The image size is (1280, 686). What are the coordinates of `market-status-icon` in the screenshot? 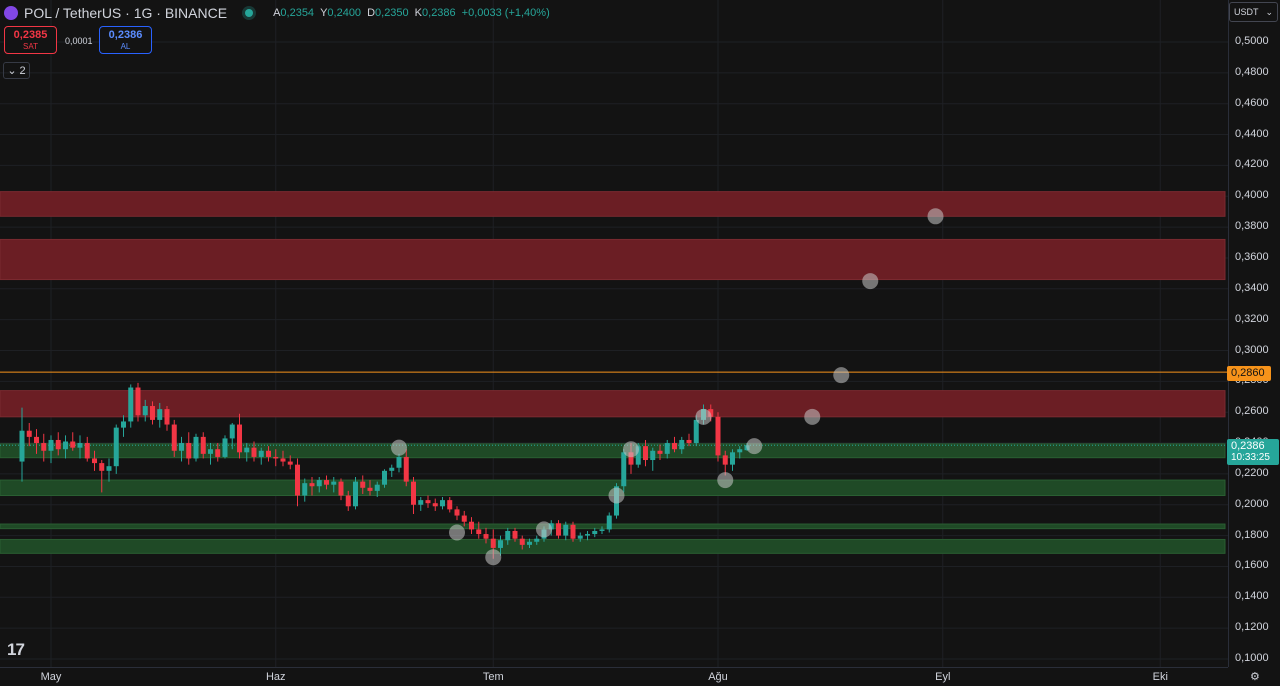 It's located at (249, 13).